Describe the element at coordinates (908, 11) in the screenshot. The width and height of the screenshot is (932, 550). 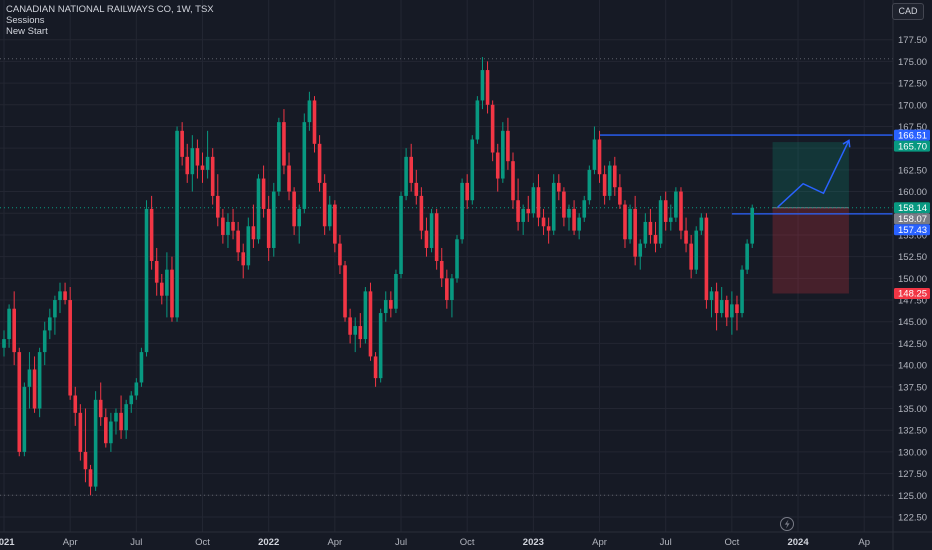
I see `currency-badge: CAD` at that location.